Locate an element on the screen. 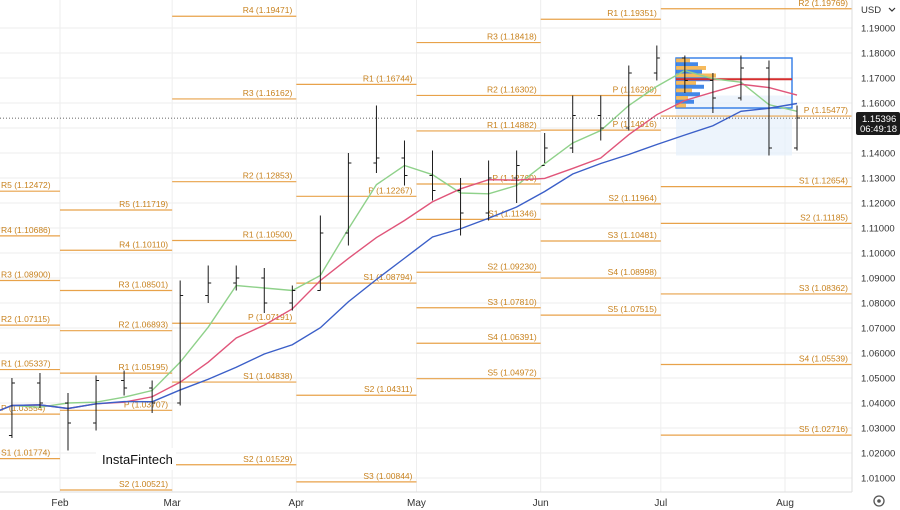 Image resolution: width=900 pixels, height=510 pixels. brand-backdrop is located at coordinates (136, 459).